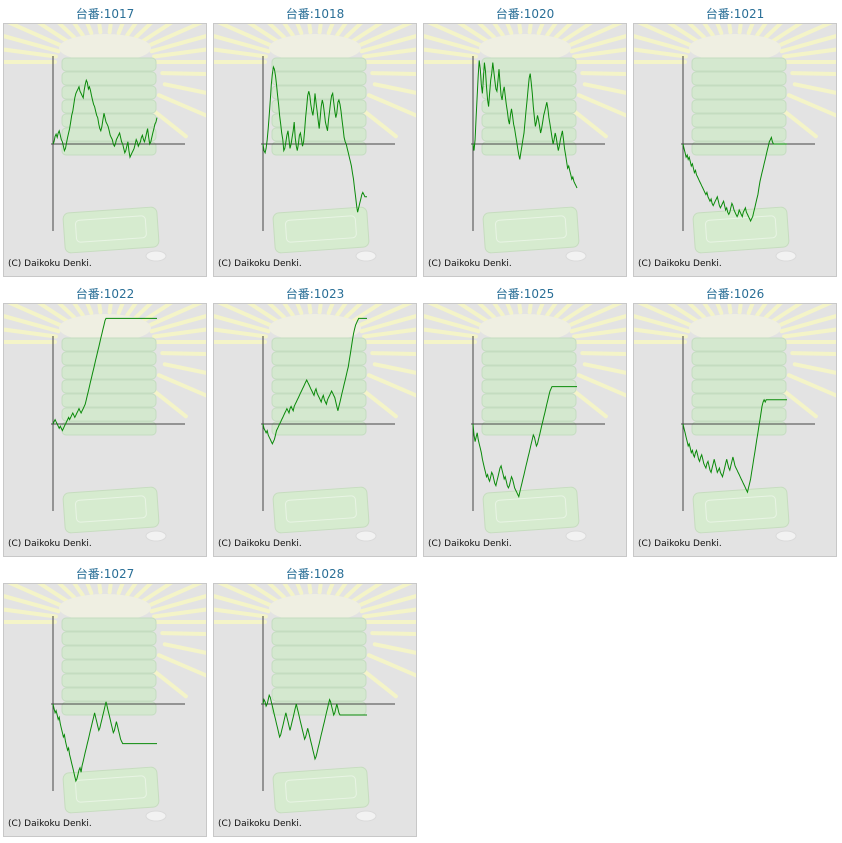 The width and height of the screenshot is (842, 843). Describe the element at coordinates (105, 294) in the screenshot. I see `machine-number-title: 台番:1022` at that location.